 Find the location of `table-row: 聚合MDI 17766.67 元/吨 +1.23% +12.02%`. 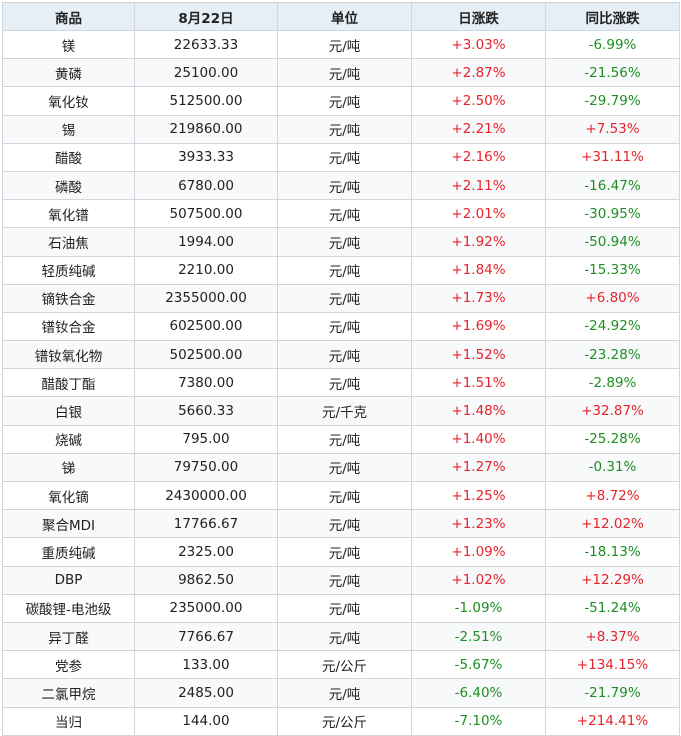

table-row: 聚合MDI 17766.67 元/吨 +1.23% +12.02% is located at coordinates (341, 524).